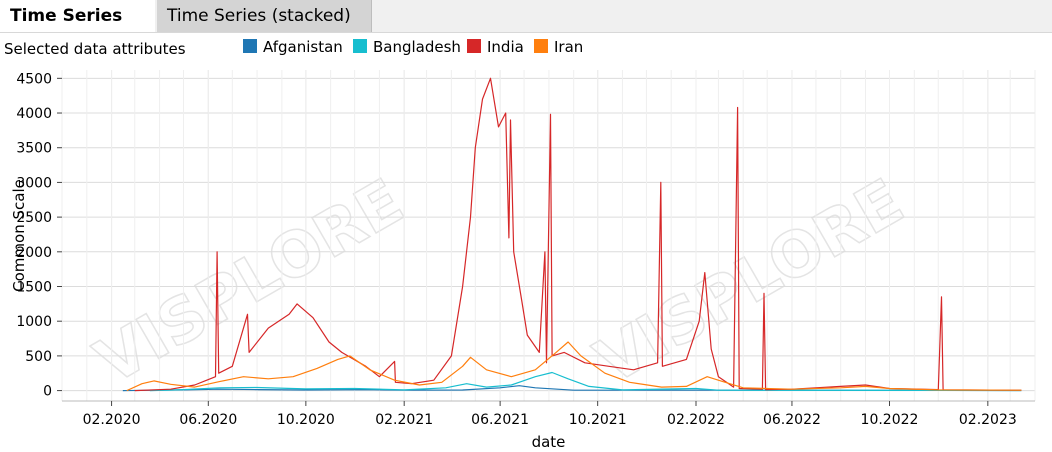 The height and width of the screenshot is (452, 1052). What do you see at coordinates (890, 420) in the screenshot?
I see `x-tick-label: 10.2022` at bounding box center [890, 420].